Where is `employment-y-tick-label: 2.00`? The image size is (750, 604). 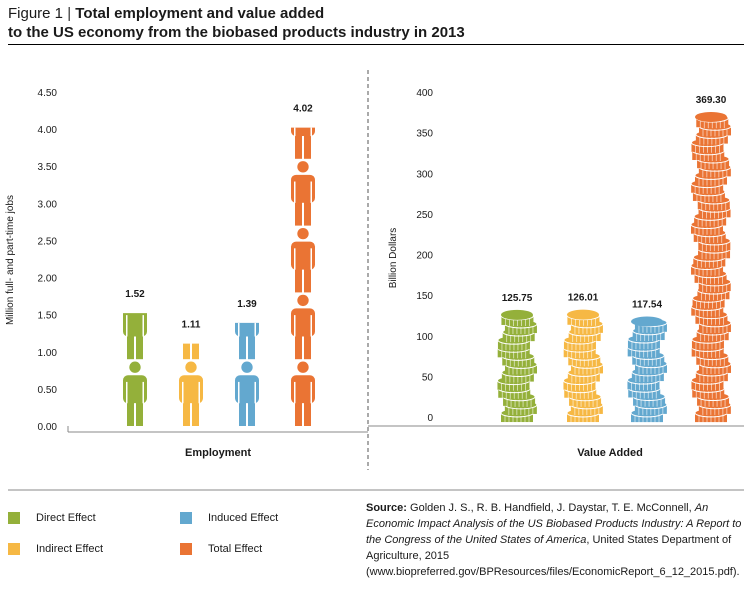 employment-y-tick-label: 2.00 is located at coordinates (48, 279).